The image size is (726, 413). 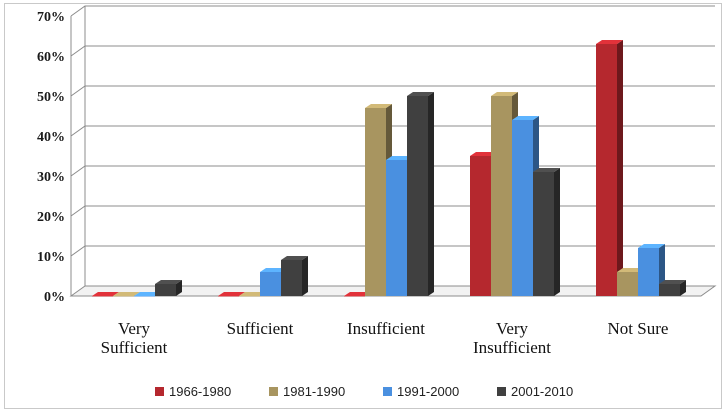 I want to click on x-category-label: Sufficient, so click(x=260, y=328).